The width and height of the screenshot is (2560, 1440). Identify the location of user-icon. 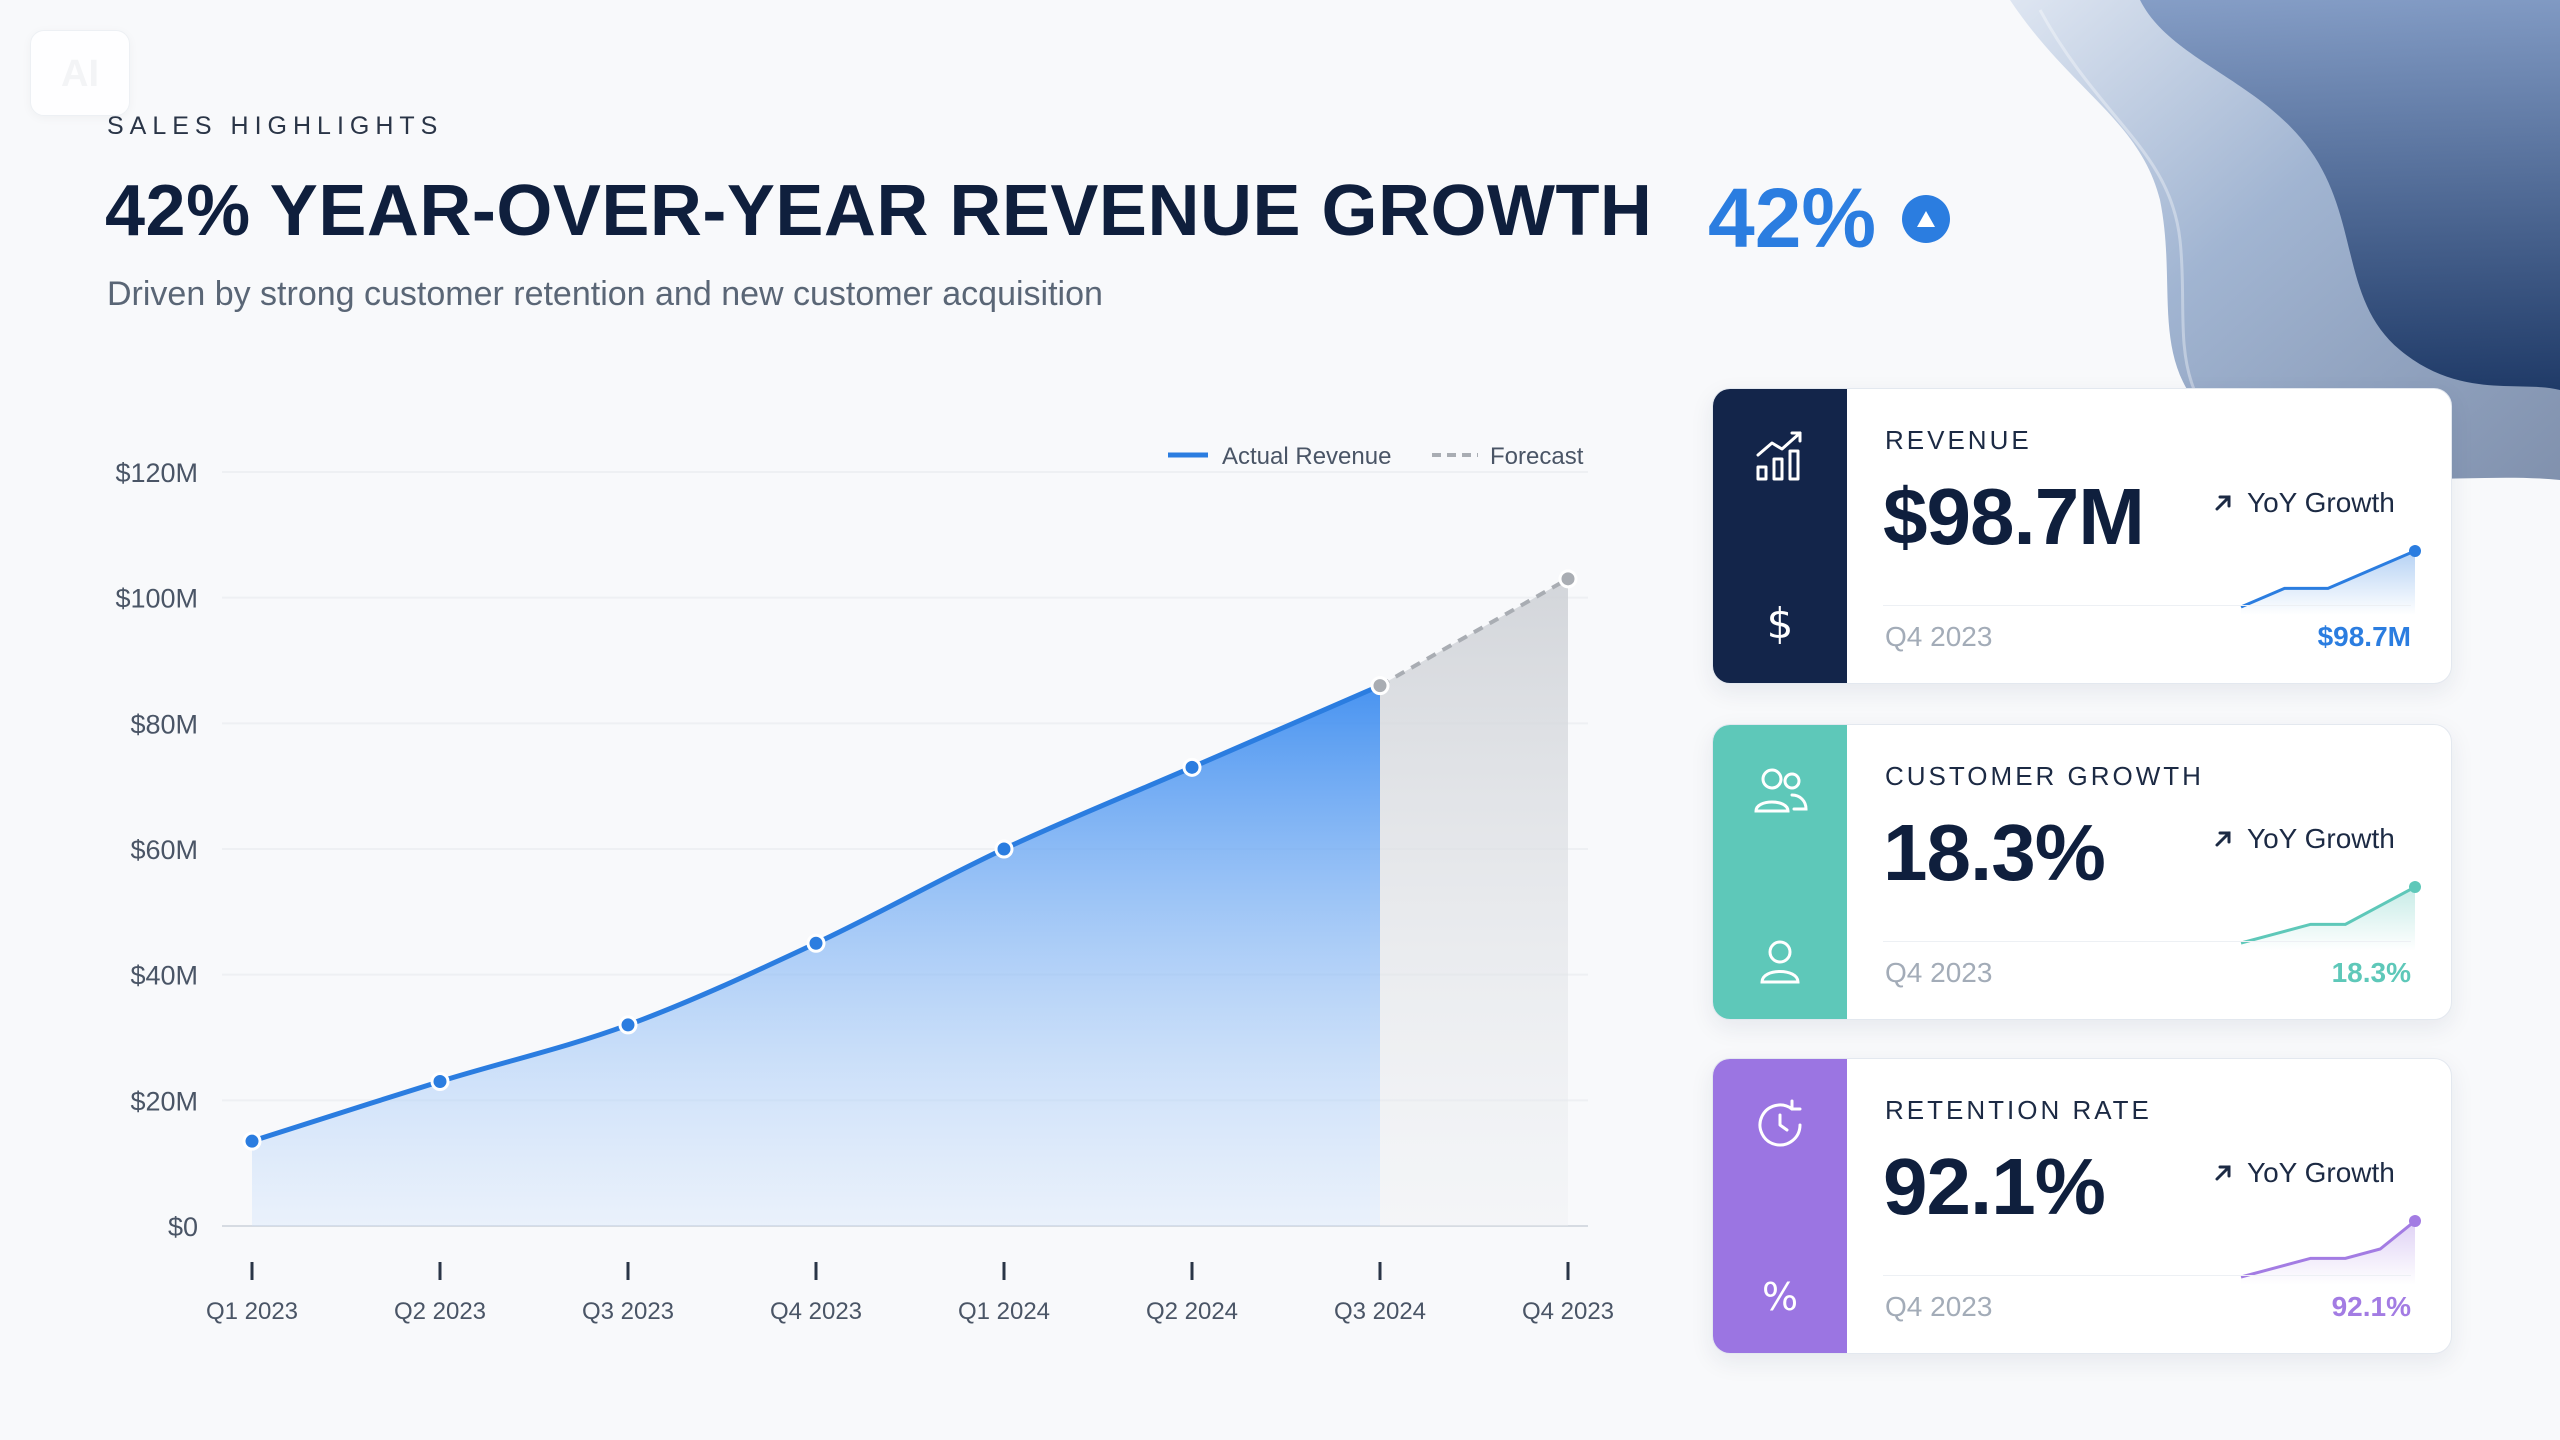
(1780, 964).